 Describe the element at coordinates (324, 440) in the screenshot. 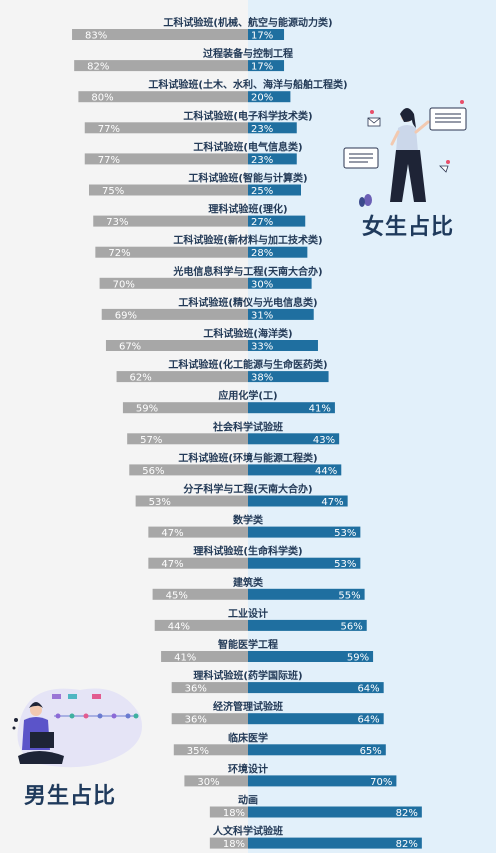

I see `female-value-label: 43%` at that location.